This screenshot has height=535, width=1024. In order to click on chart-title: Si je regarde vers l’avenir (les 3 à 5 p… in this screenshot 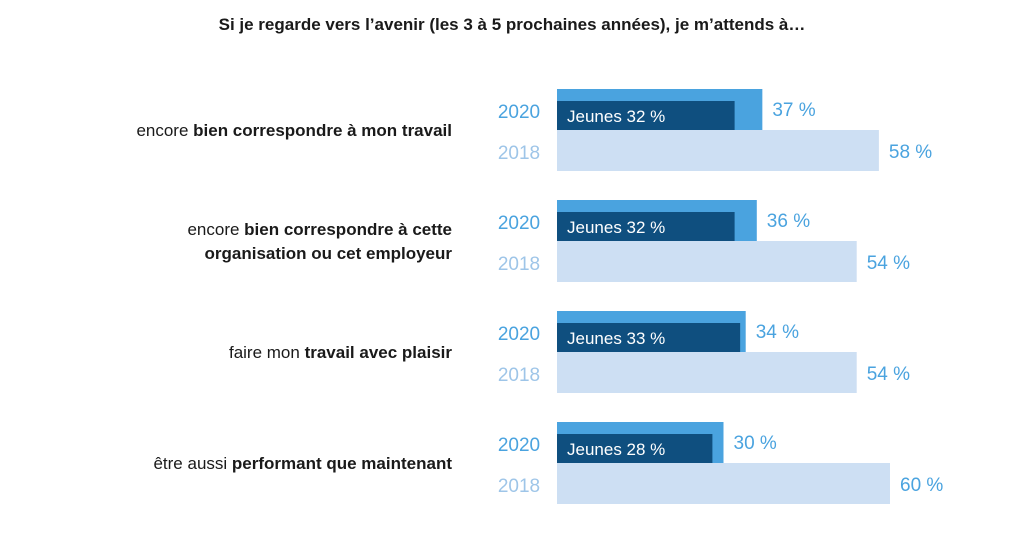, I will do `click(512, 24)`.